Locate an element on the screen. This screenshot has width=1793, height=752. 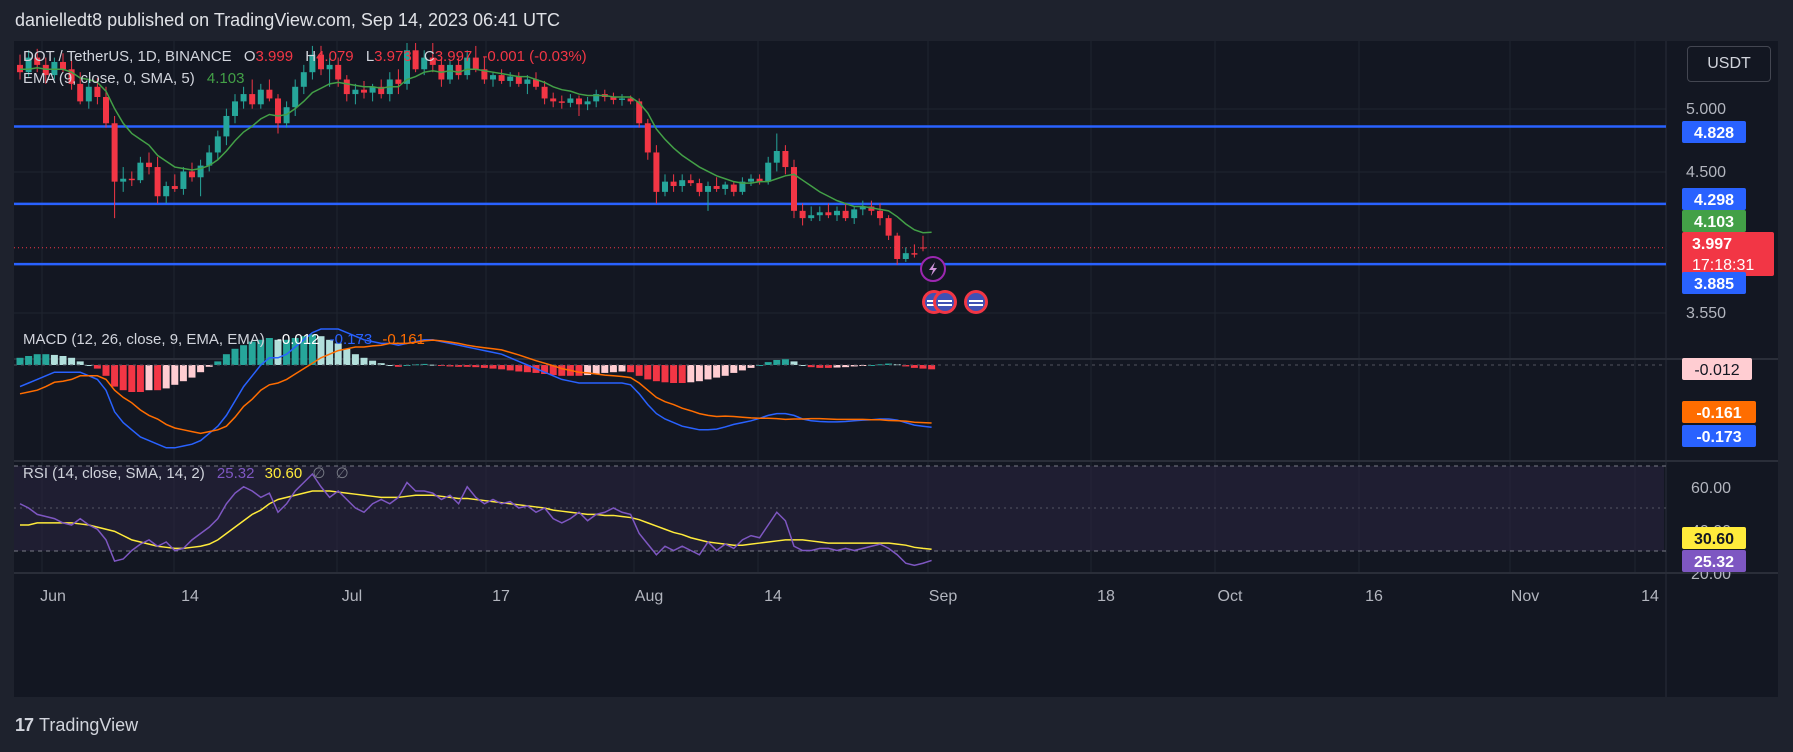
rsi-line is located at coordinates (475, 519).